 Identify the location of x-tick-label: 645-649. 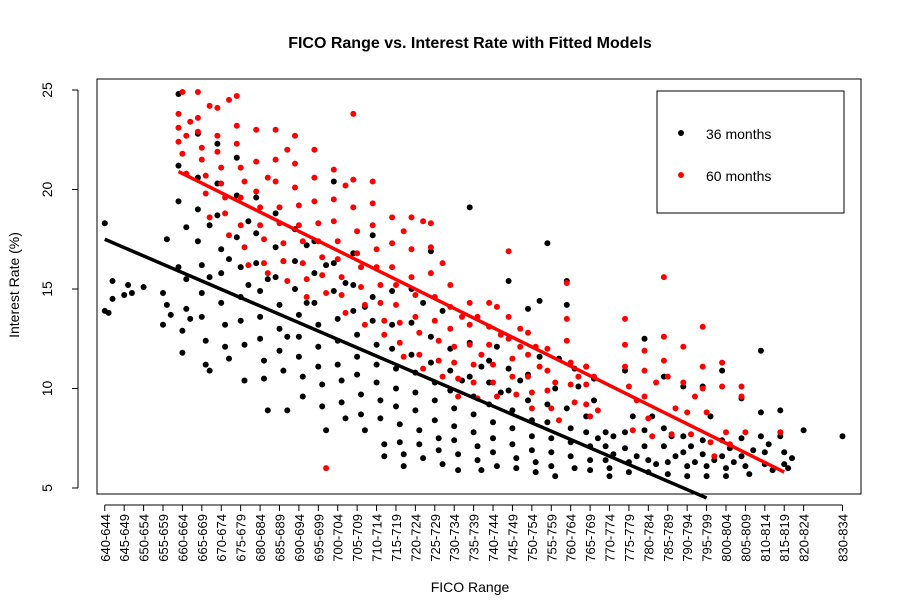
(124, 538).